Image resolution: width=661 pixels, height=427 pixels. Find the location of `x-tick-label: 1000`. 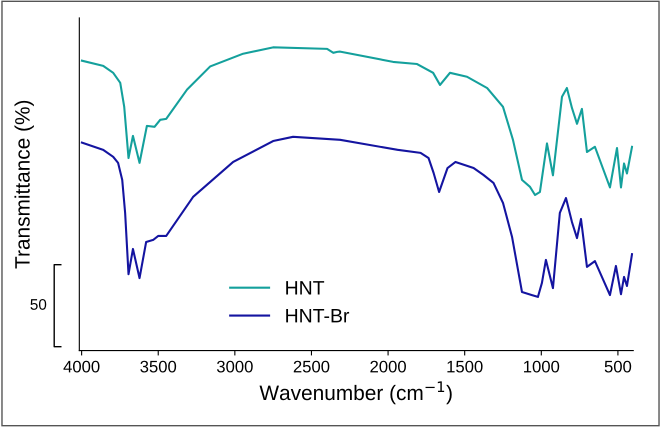

x-tick-label: 1000 is located at coordinates (542, 366).